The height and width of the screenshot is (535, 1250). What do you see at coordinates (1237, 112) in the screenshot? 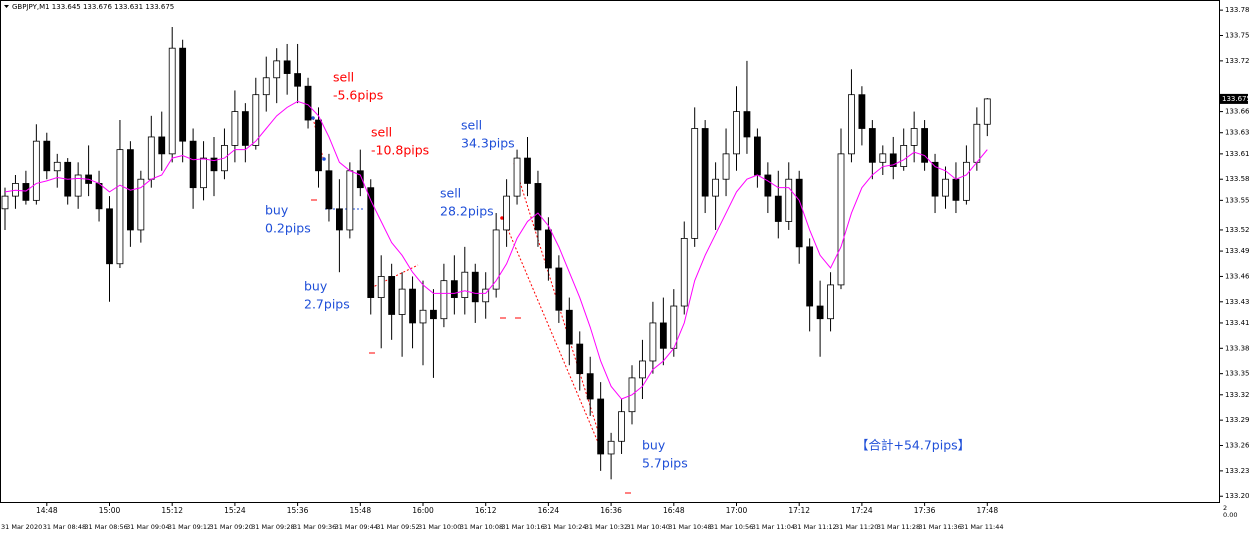
I see `y-tick-label: 133.660` at bounding box center [1237, 112].